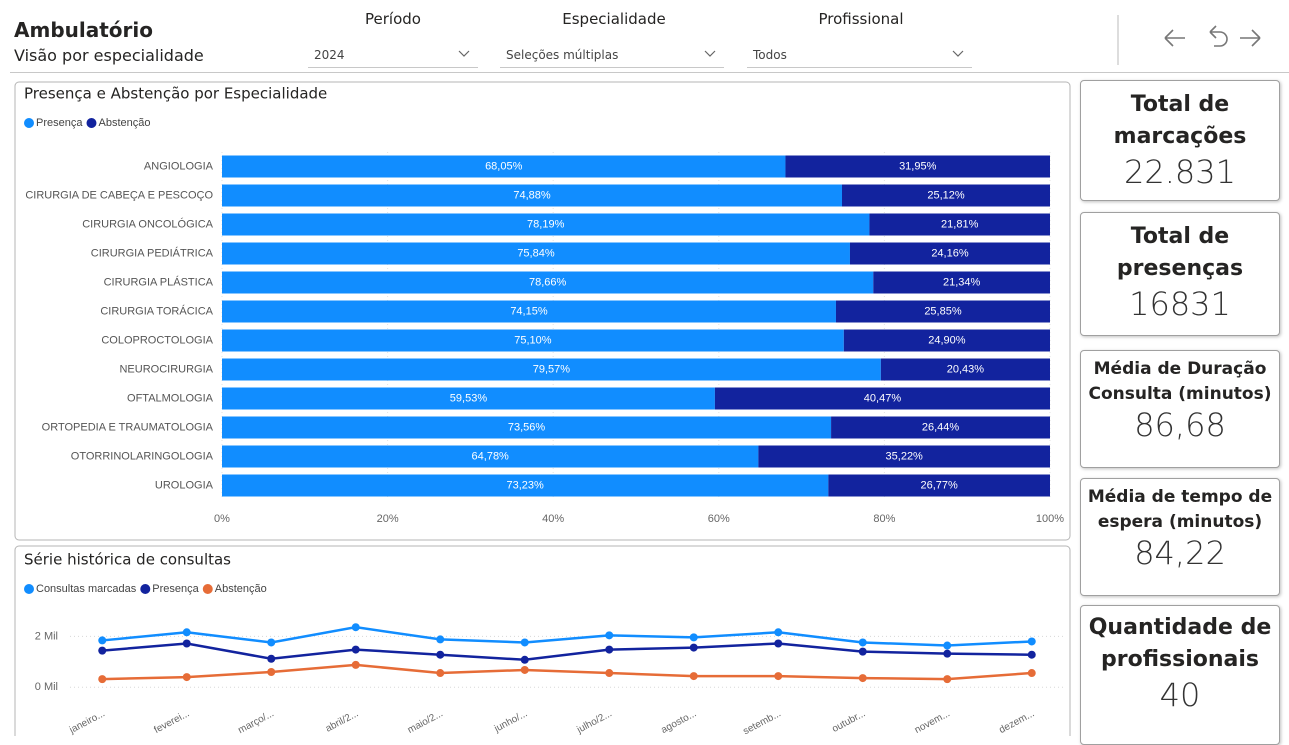 This screenshot has height=745, width=1289. What do you see at coordinates (170, 398) in the screenshot?
I see `y-tick-label: OFTALMOLOGIA` at bounding box center [170, 398].